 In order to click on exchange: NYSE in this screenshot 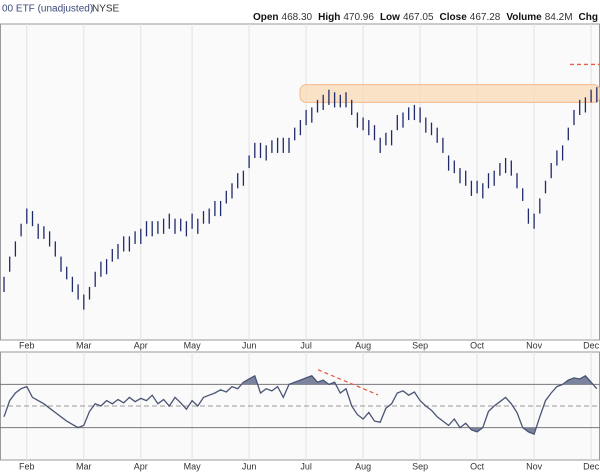, I will do `click(106, 9)`.